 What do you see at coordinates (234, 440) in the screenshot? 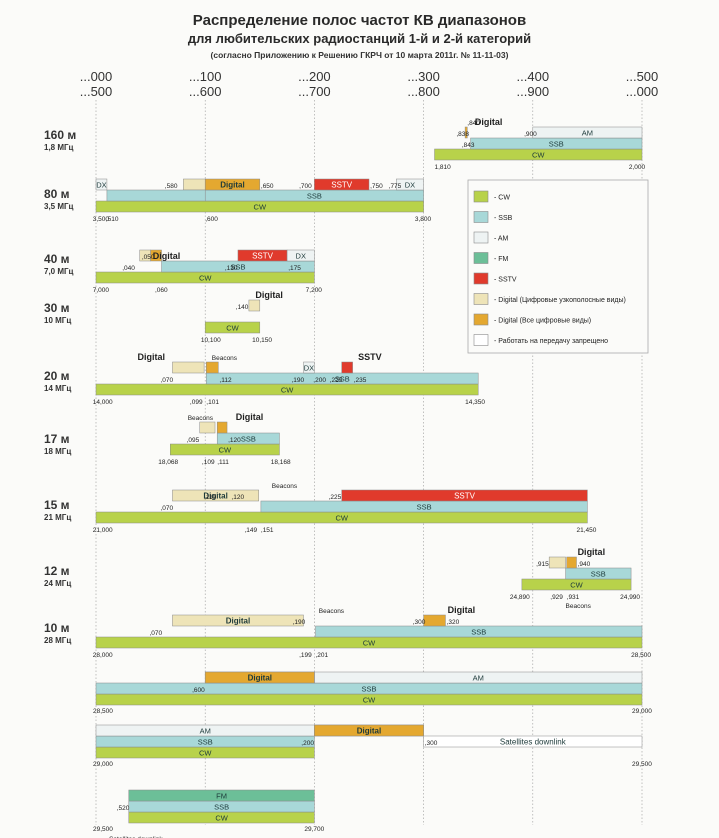
I see `band-5-freq-label: ,120` at bounding box center [234, 440].